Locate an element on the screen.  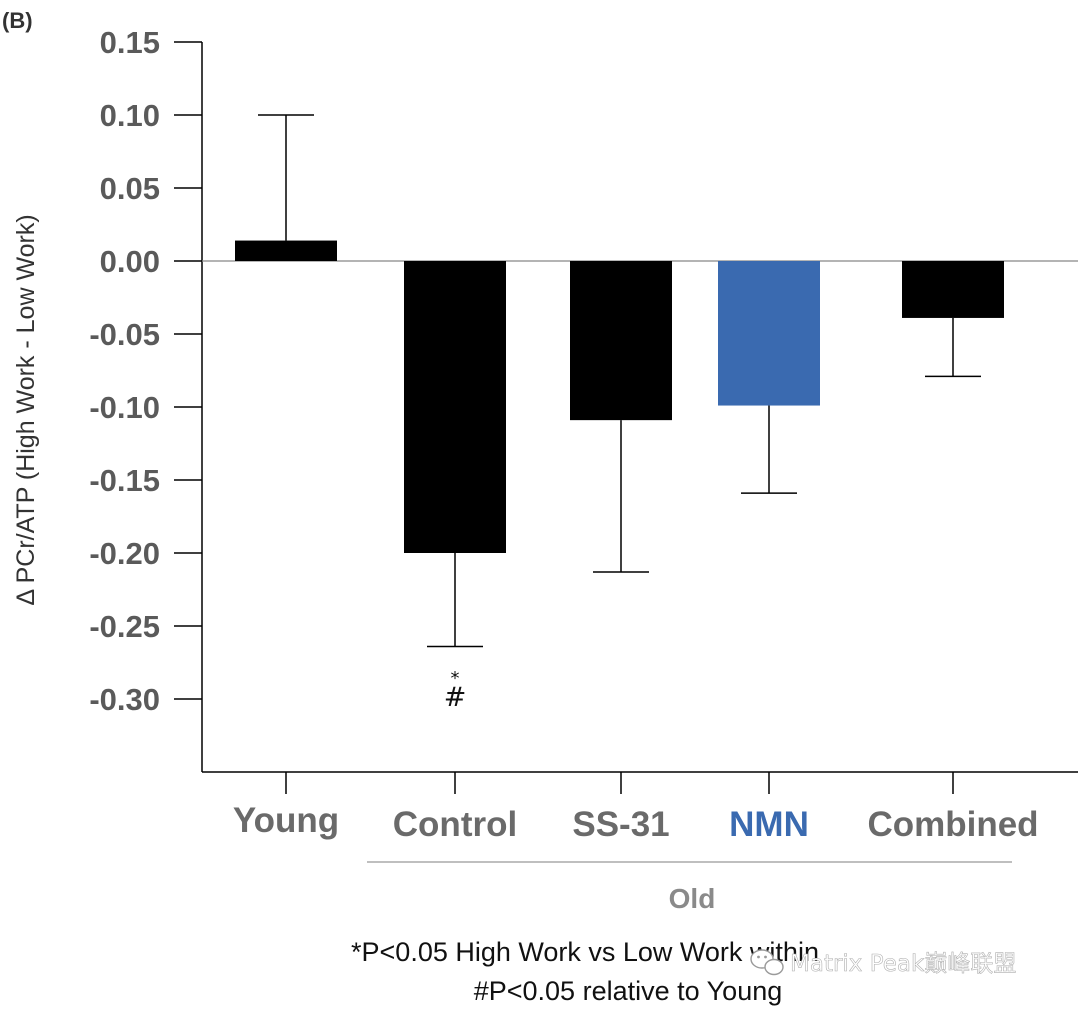
bar-control is located at coordinates (455, 407).